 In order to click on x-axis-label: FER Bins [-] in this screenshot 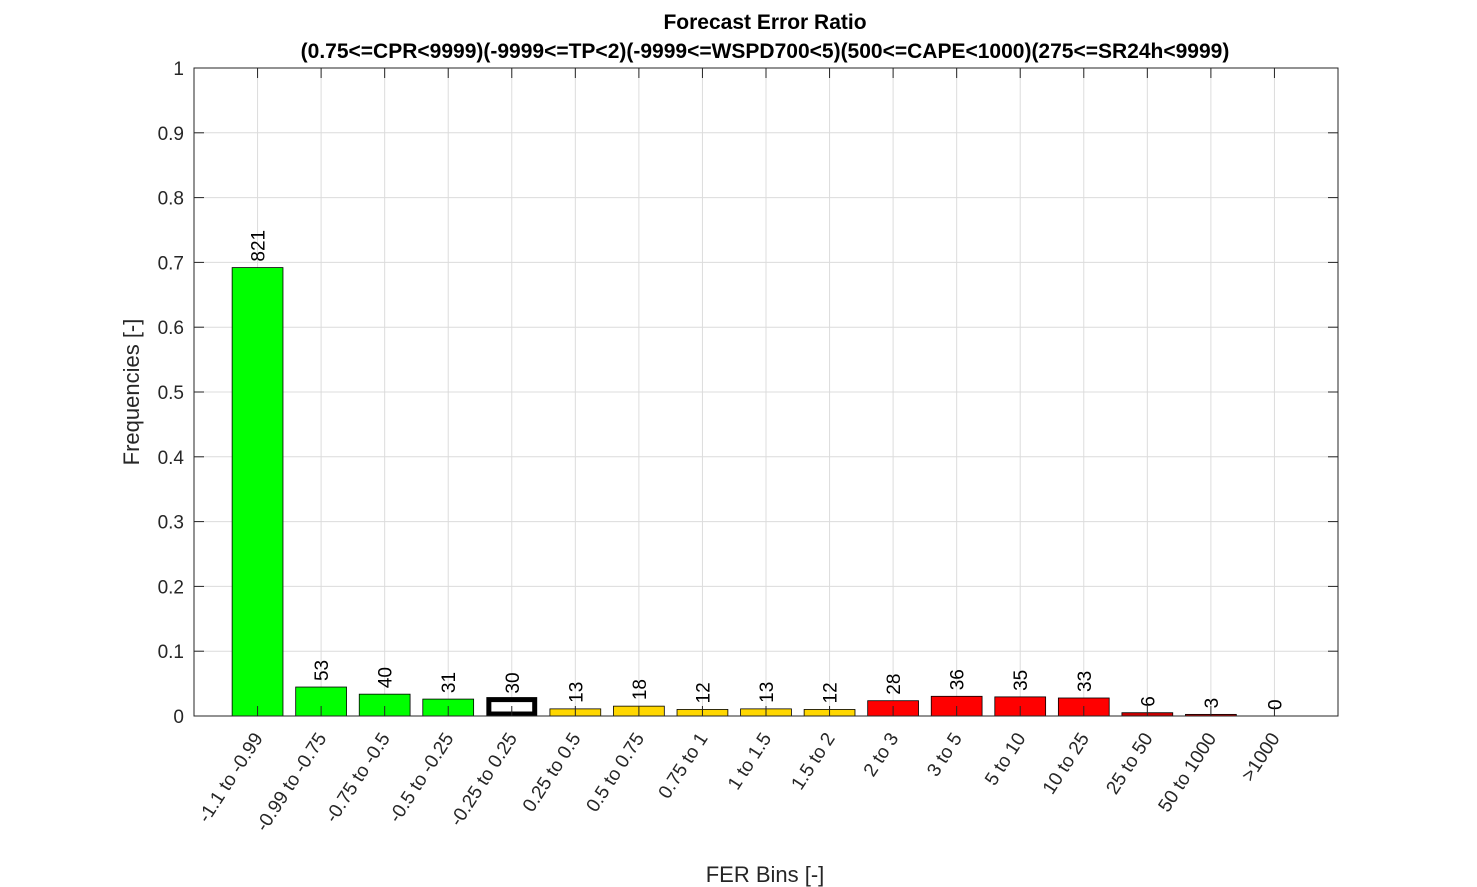, I will do `click(765, 874)`.